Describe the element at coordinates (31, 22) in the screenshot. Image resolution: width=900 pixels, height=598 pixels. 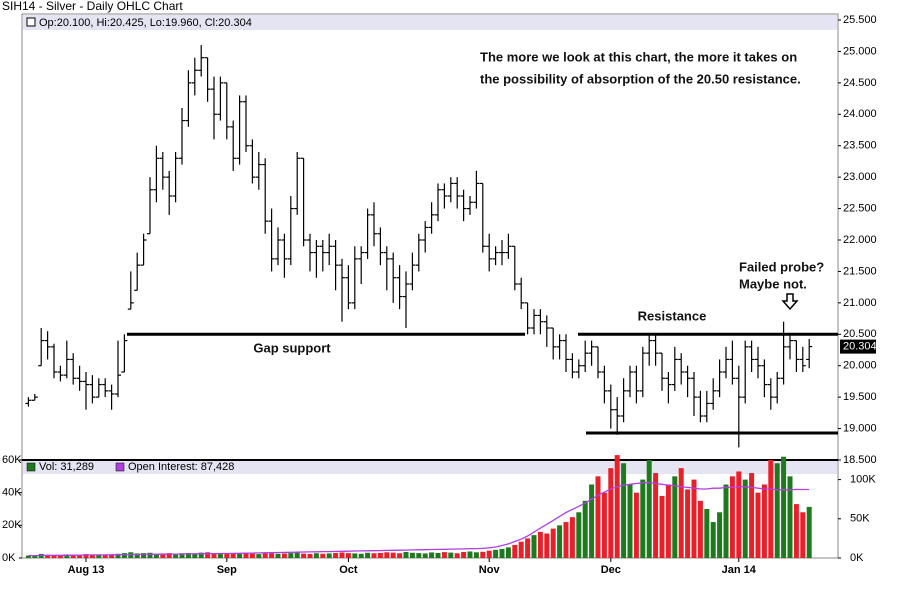
I see `info-icon` at that location.